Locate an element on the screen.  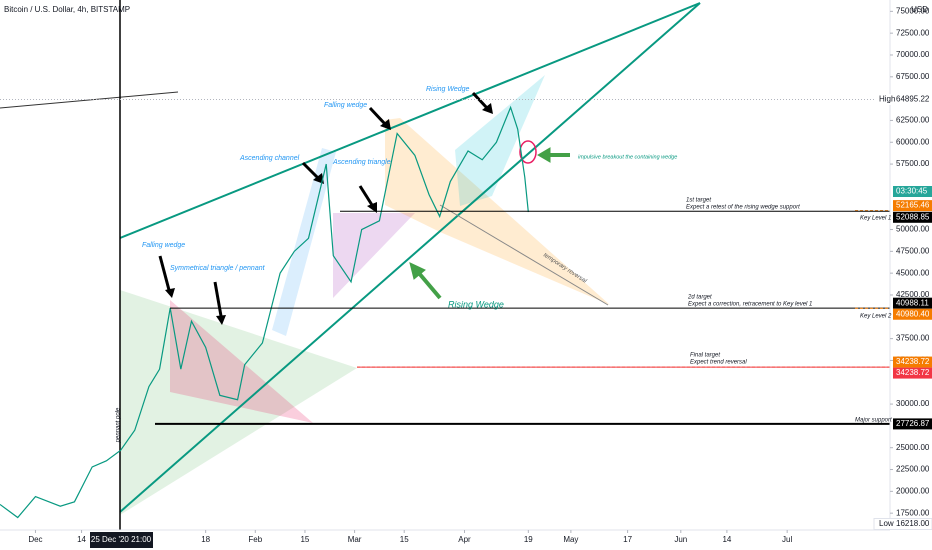
price-label: 40980.40 is located at coordinates (913, 313).